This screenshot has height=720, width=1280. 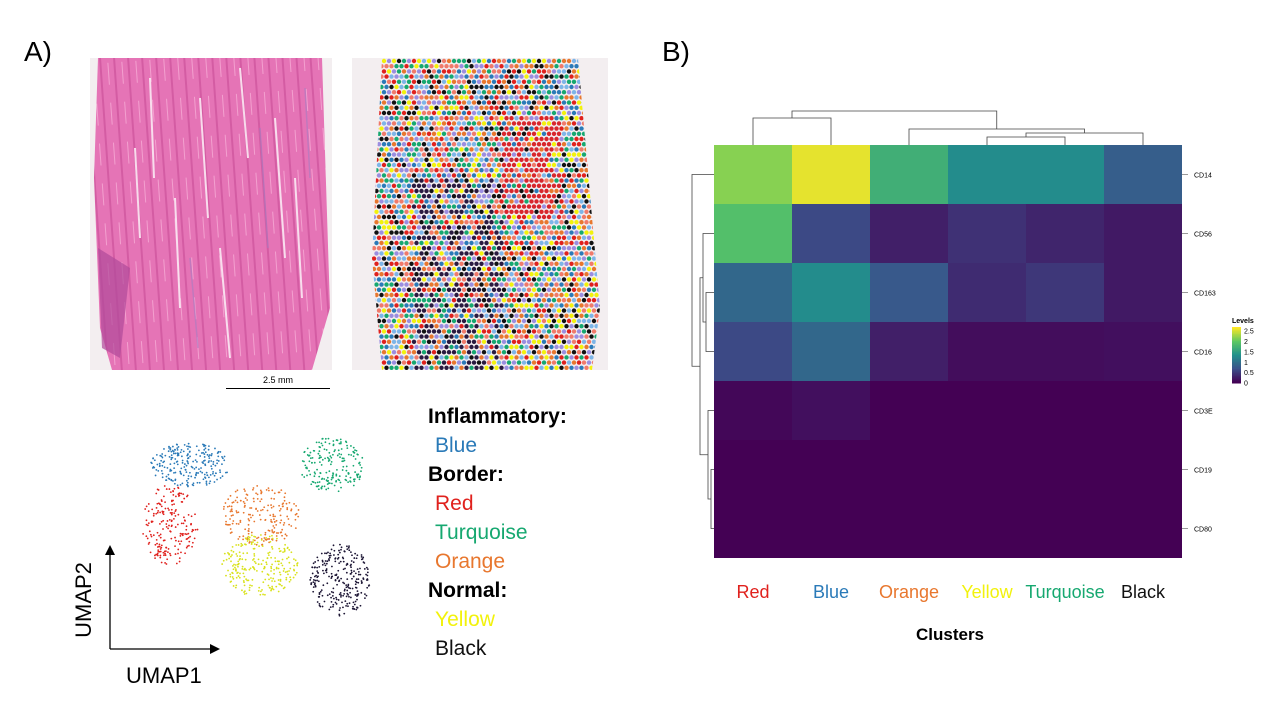 What do you see at coordinates (1246, 342) in the screenshot?
I see `colorbar-tick-label: 2` at bounding box center [1246, 342].